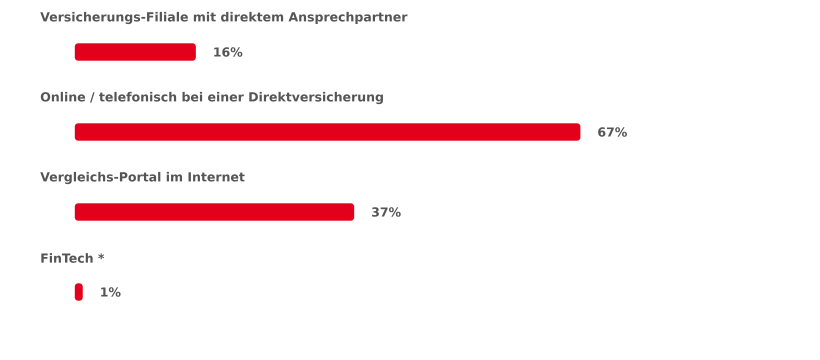  What do you see at coordinates (228, 52) in the screenshot?
I see `data-label: 16%` at bounding box center [228, 52].